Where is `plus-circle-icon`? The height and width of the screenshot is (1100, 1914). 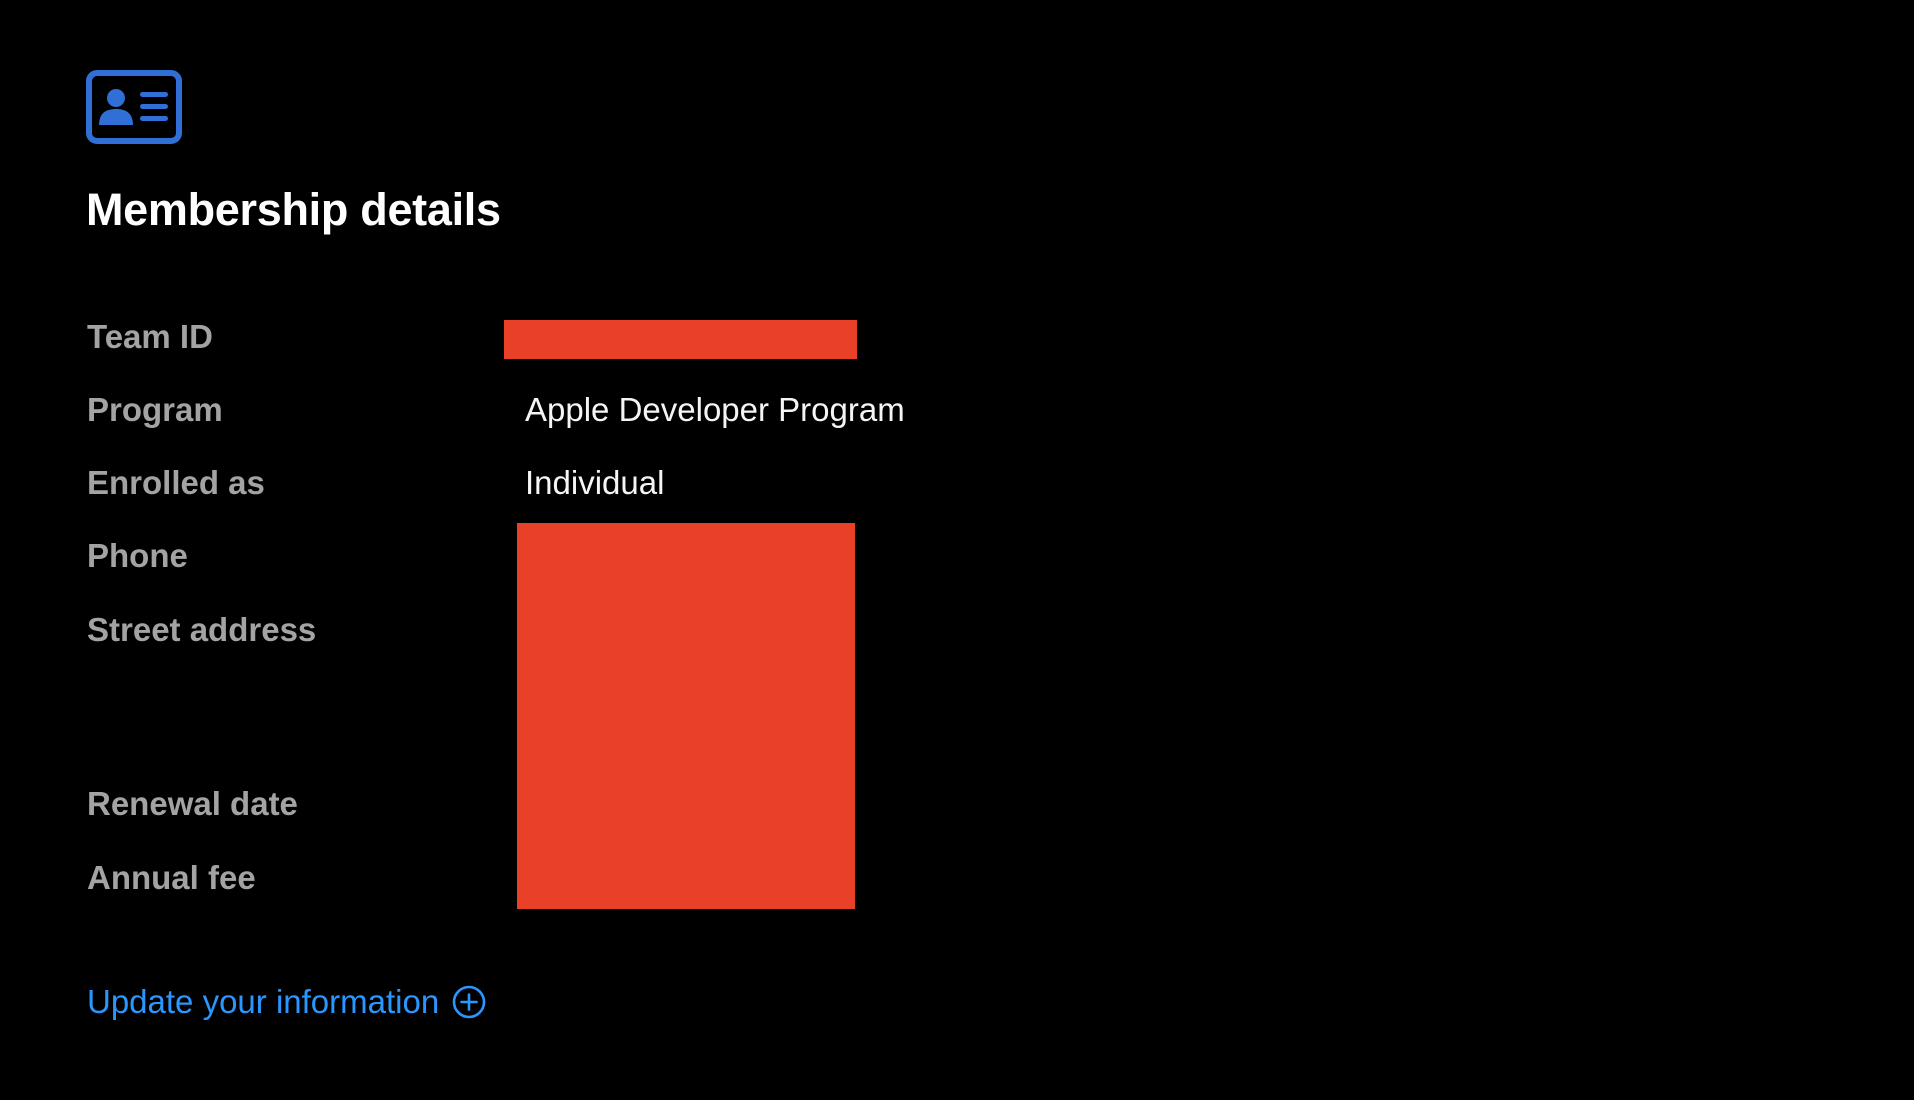
plus-circle-icon is located at coordinates (469, 1002).